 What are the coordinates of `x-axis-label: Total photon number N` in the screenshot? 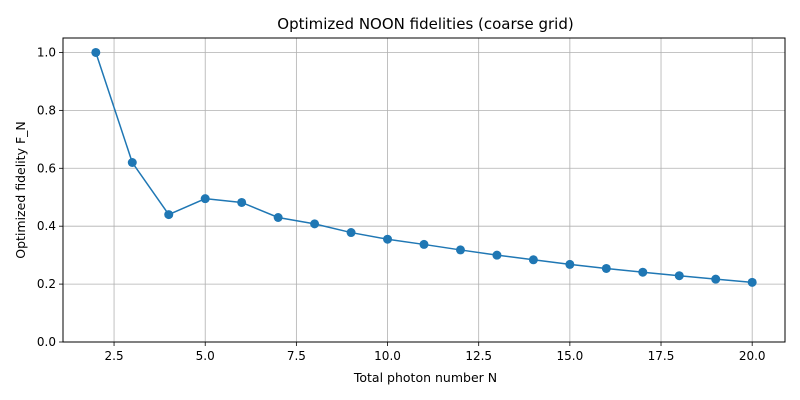 It's located at (425, 377).